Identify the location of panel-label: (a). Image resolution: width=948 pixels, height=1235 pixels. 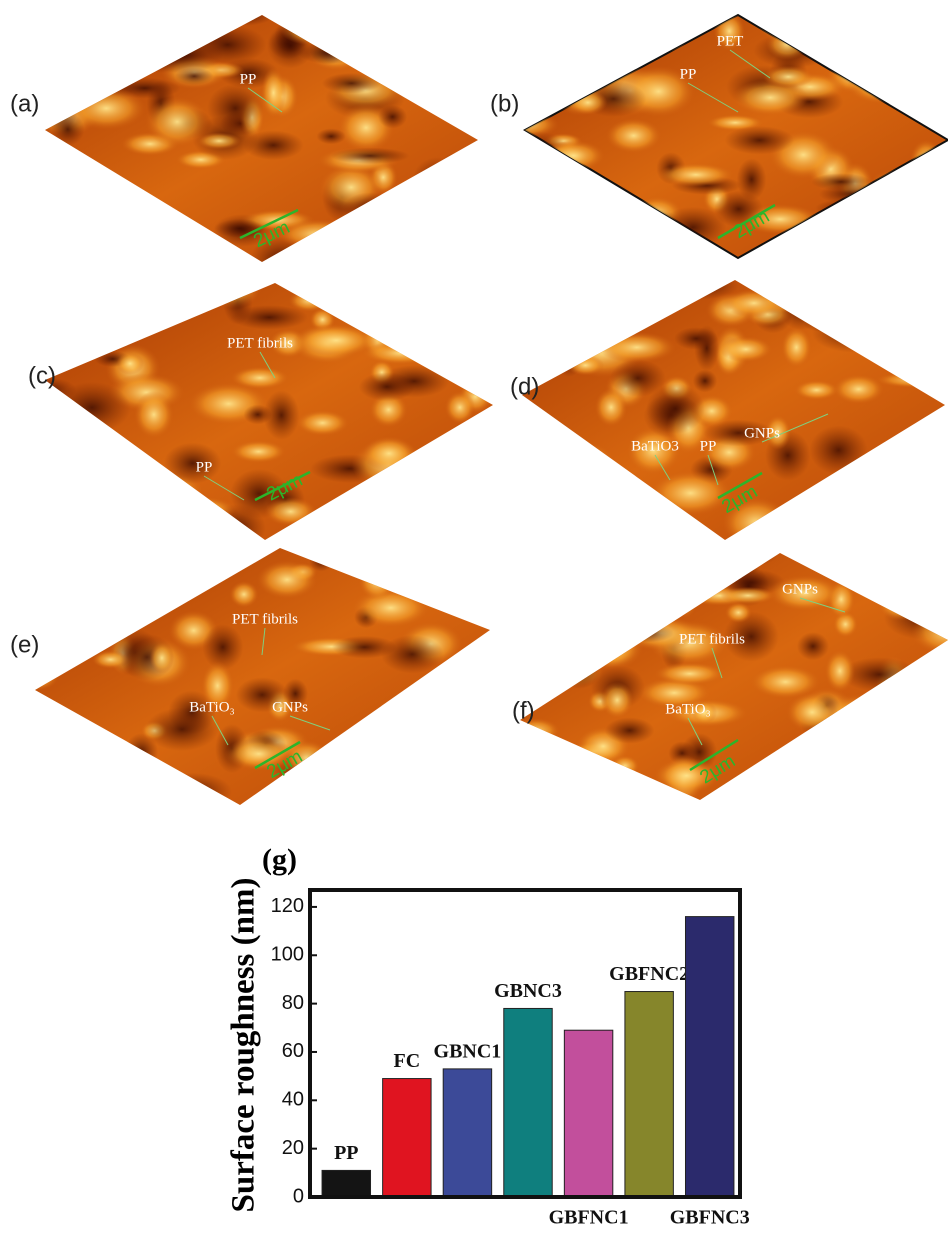
(24, 103).